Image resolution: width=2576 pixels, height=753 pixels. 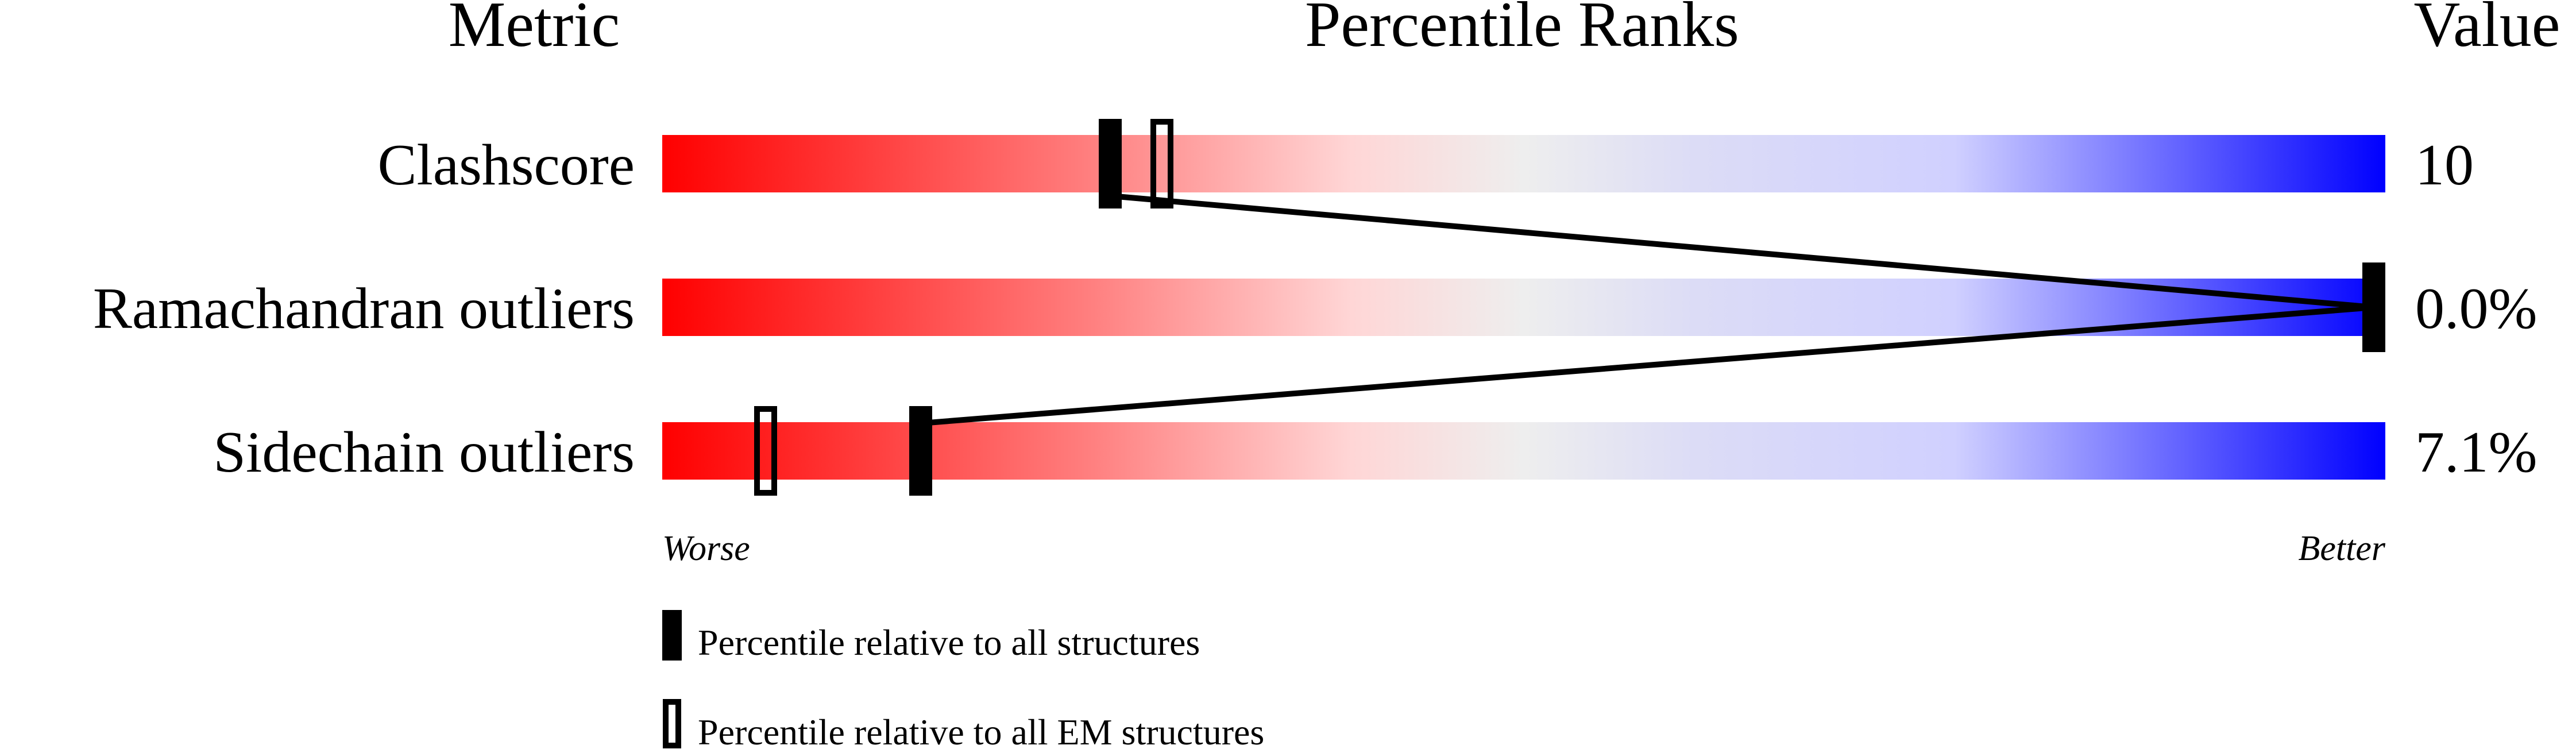 I want to click on axis-worse-label: Worse, so click(x=706, y=548).